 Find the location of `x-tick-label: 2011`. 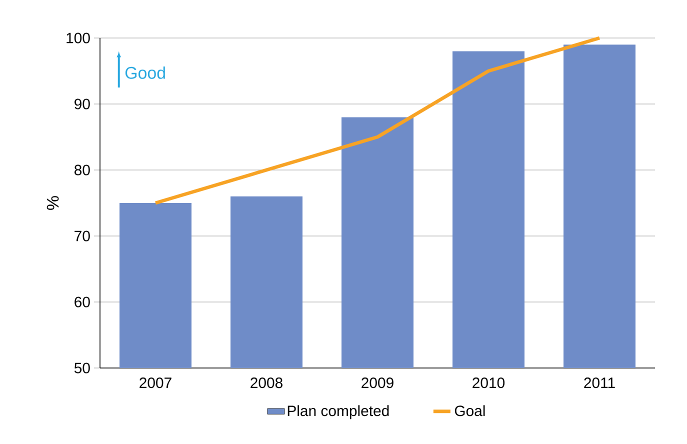

x-tick-label: 2011 is located at coordinates (599, 383).